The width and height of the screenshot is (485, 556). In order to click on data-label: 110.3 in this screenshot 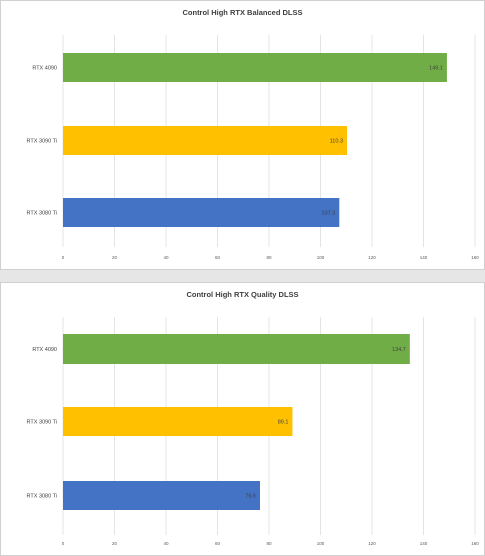, I will do `click(336, 142)`.